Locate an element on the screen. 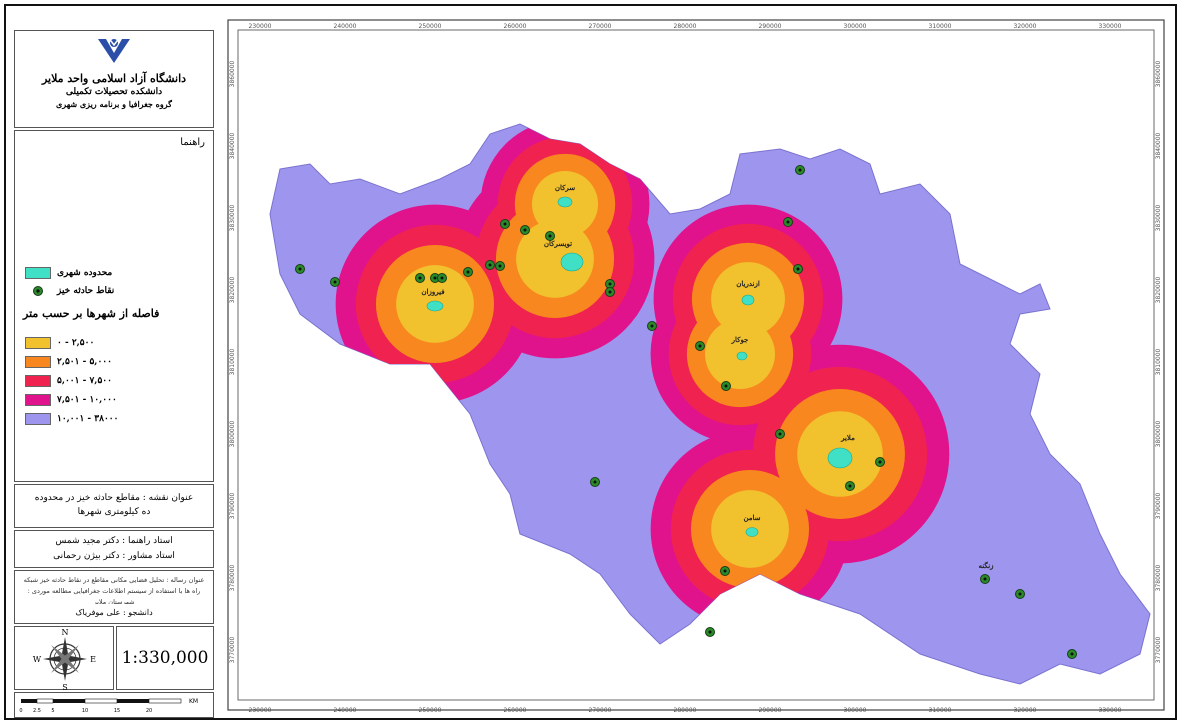  y-tick-label: 3810000 is located at coordinates (1158, 361).